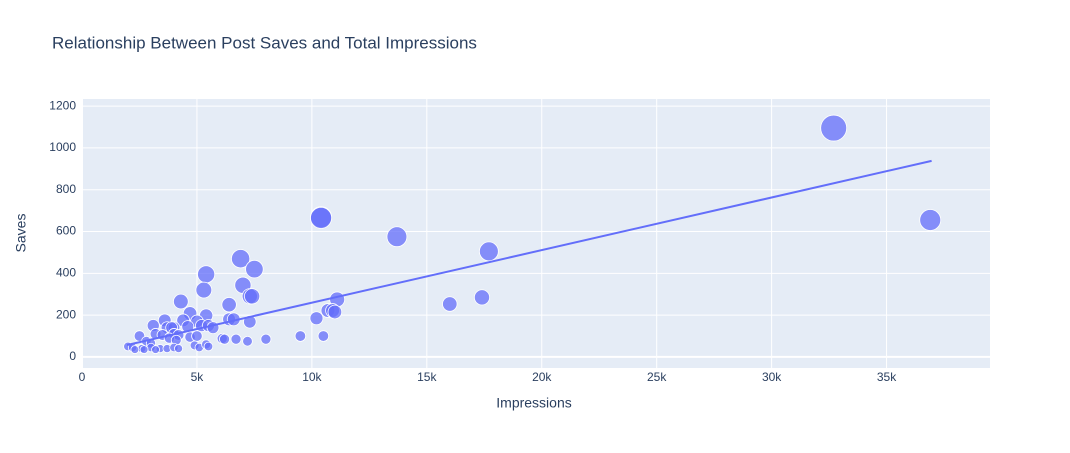  What do you see at coordinates (62, 105) in the screenshot?
I see `y-tick-label: 1200` at bounding box center [62, 105].